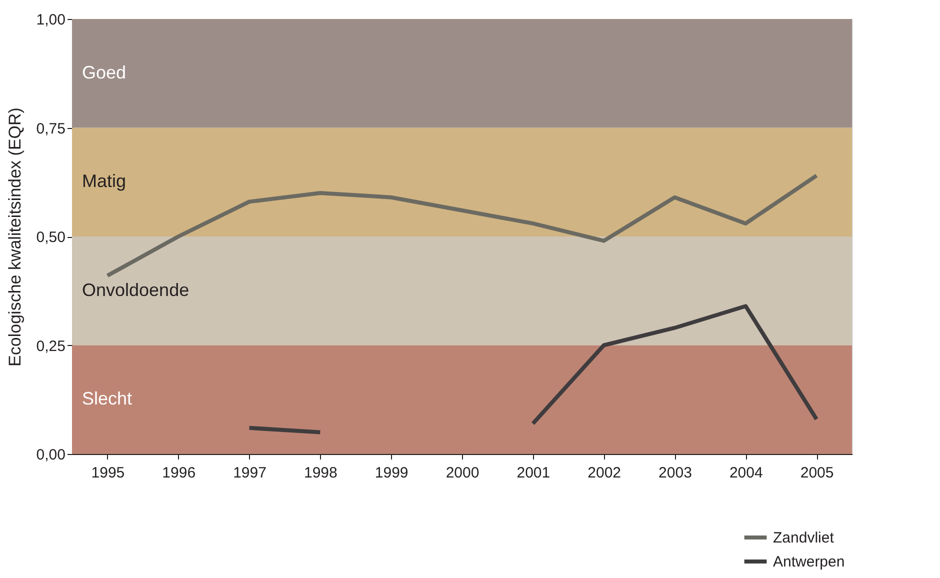  Describe the element at coordinates (51, 346) in the screenshot. I see `y-tick-label: 0,25` at that location.